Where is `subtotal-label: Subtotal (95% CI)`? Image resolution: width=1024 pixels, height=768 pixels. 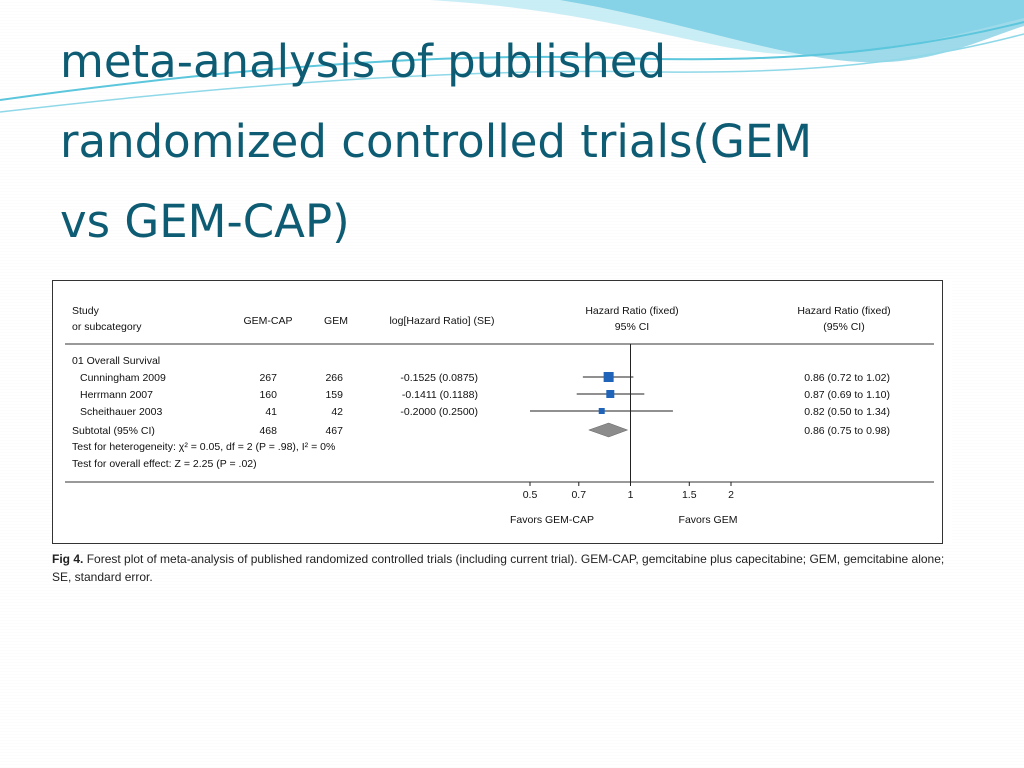
subtotal-label: Subtotal (95% CI) is located at coordinates (113, 431).